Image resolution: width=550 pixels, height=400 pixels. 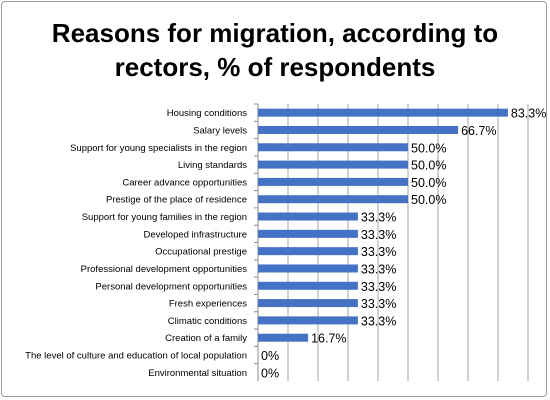 What do you see at coordinates (171, 286) in the screenshot?
I see `category-label: Personal development opportunities` at bounding box center [171, 286].